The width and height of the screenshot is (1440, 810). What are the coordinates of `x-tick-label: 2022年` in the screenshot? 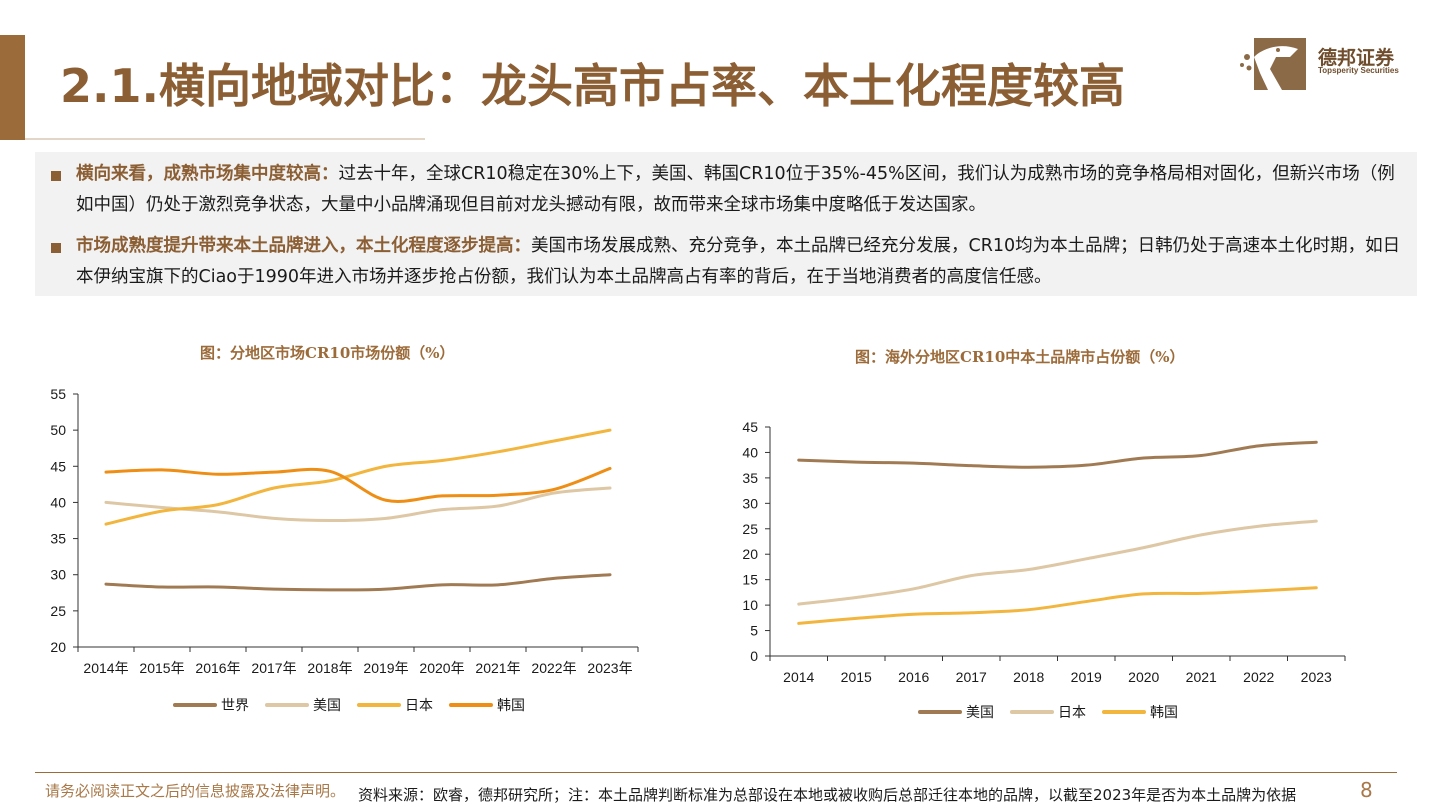 It's located at (553, 668).